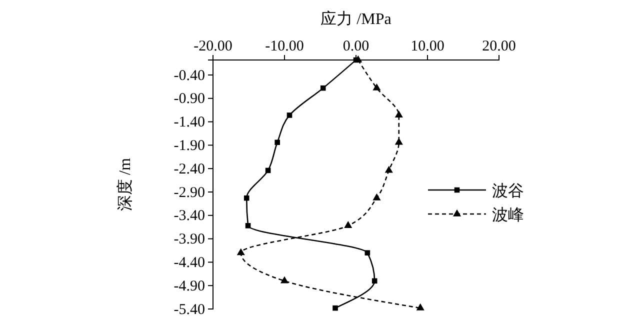  Describe the element at coordinates (508, 191) in the screenshot. I see `legend-label: 波谷` at that location.